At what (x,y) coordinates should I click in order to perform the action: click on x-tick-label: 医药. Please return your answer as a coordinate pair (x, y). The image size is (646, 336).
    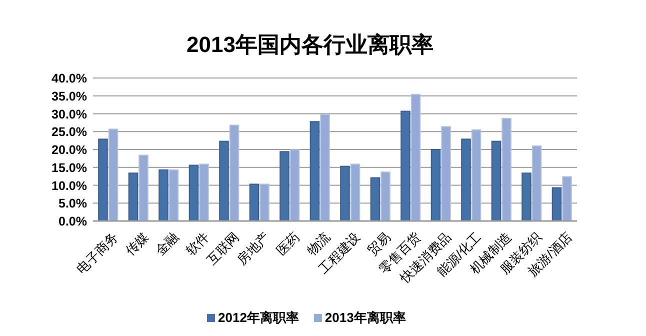
    Looking at the image, I should click on (288, 243).